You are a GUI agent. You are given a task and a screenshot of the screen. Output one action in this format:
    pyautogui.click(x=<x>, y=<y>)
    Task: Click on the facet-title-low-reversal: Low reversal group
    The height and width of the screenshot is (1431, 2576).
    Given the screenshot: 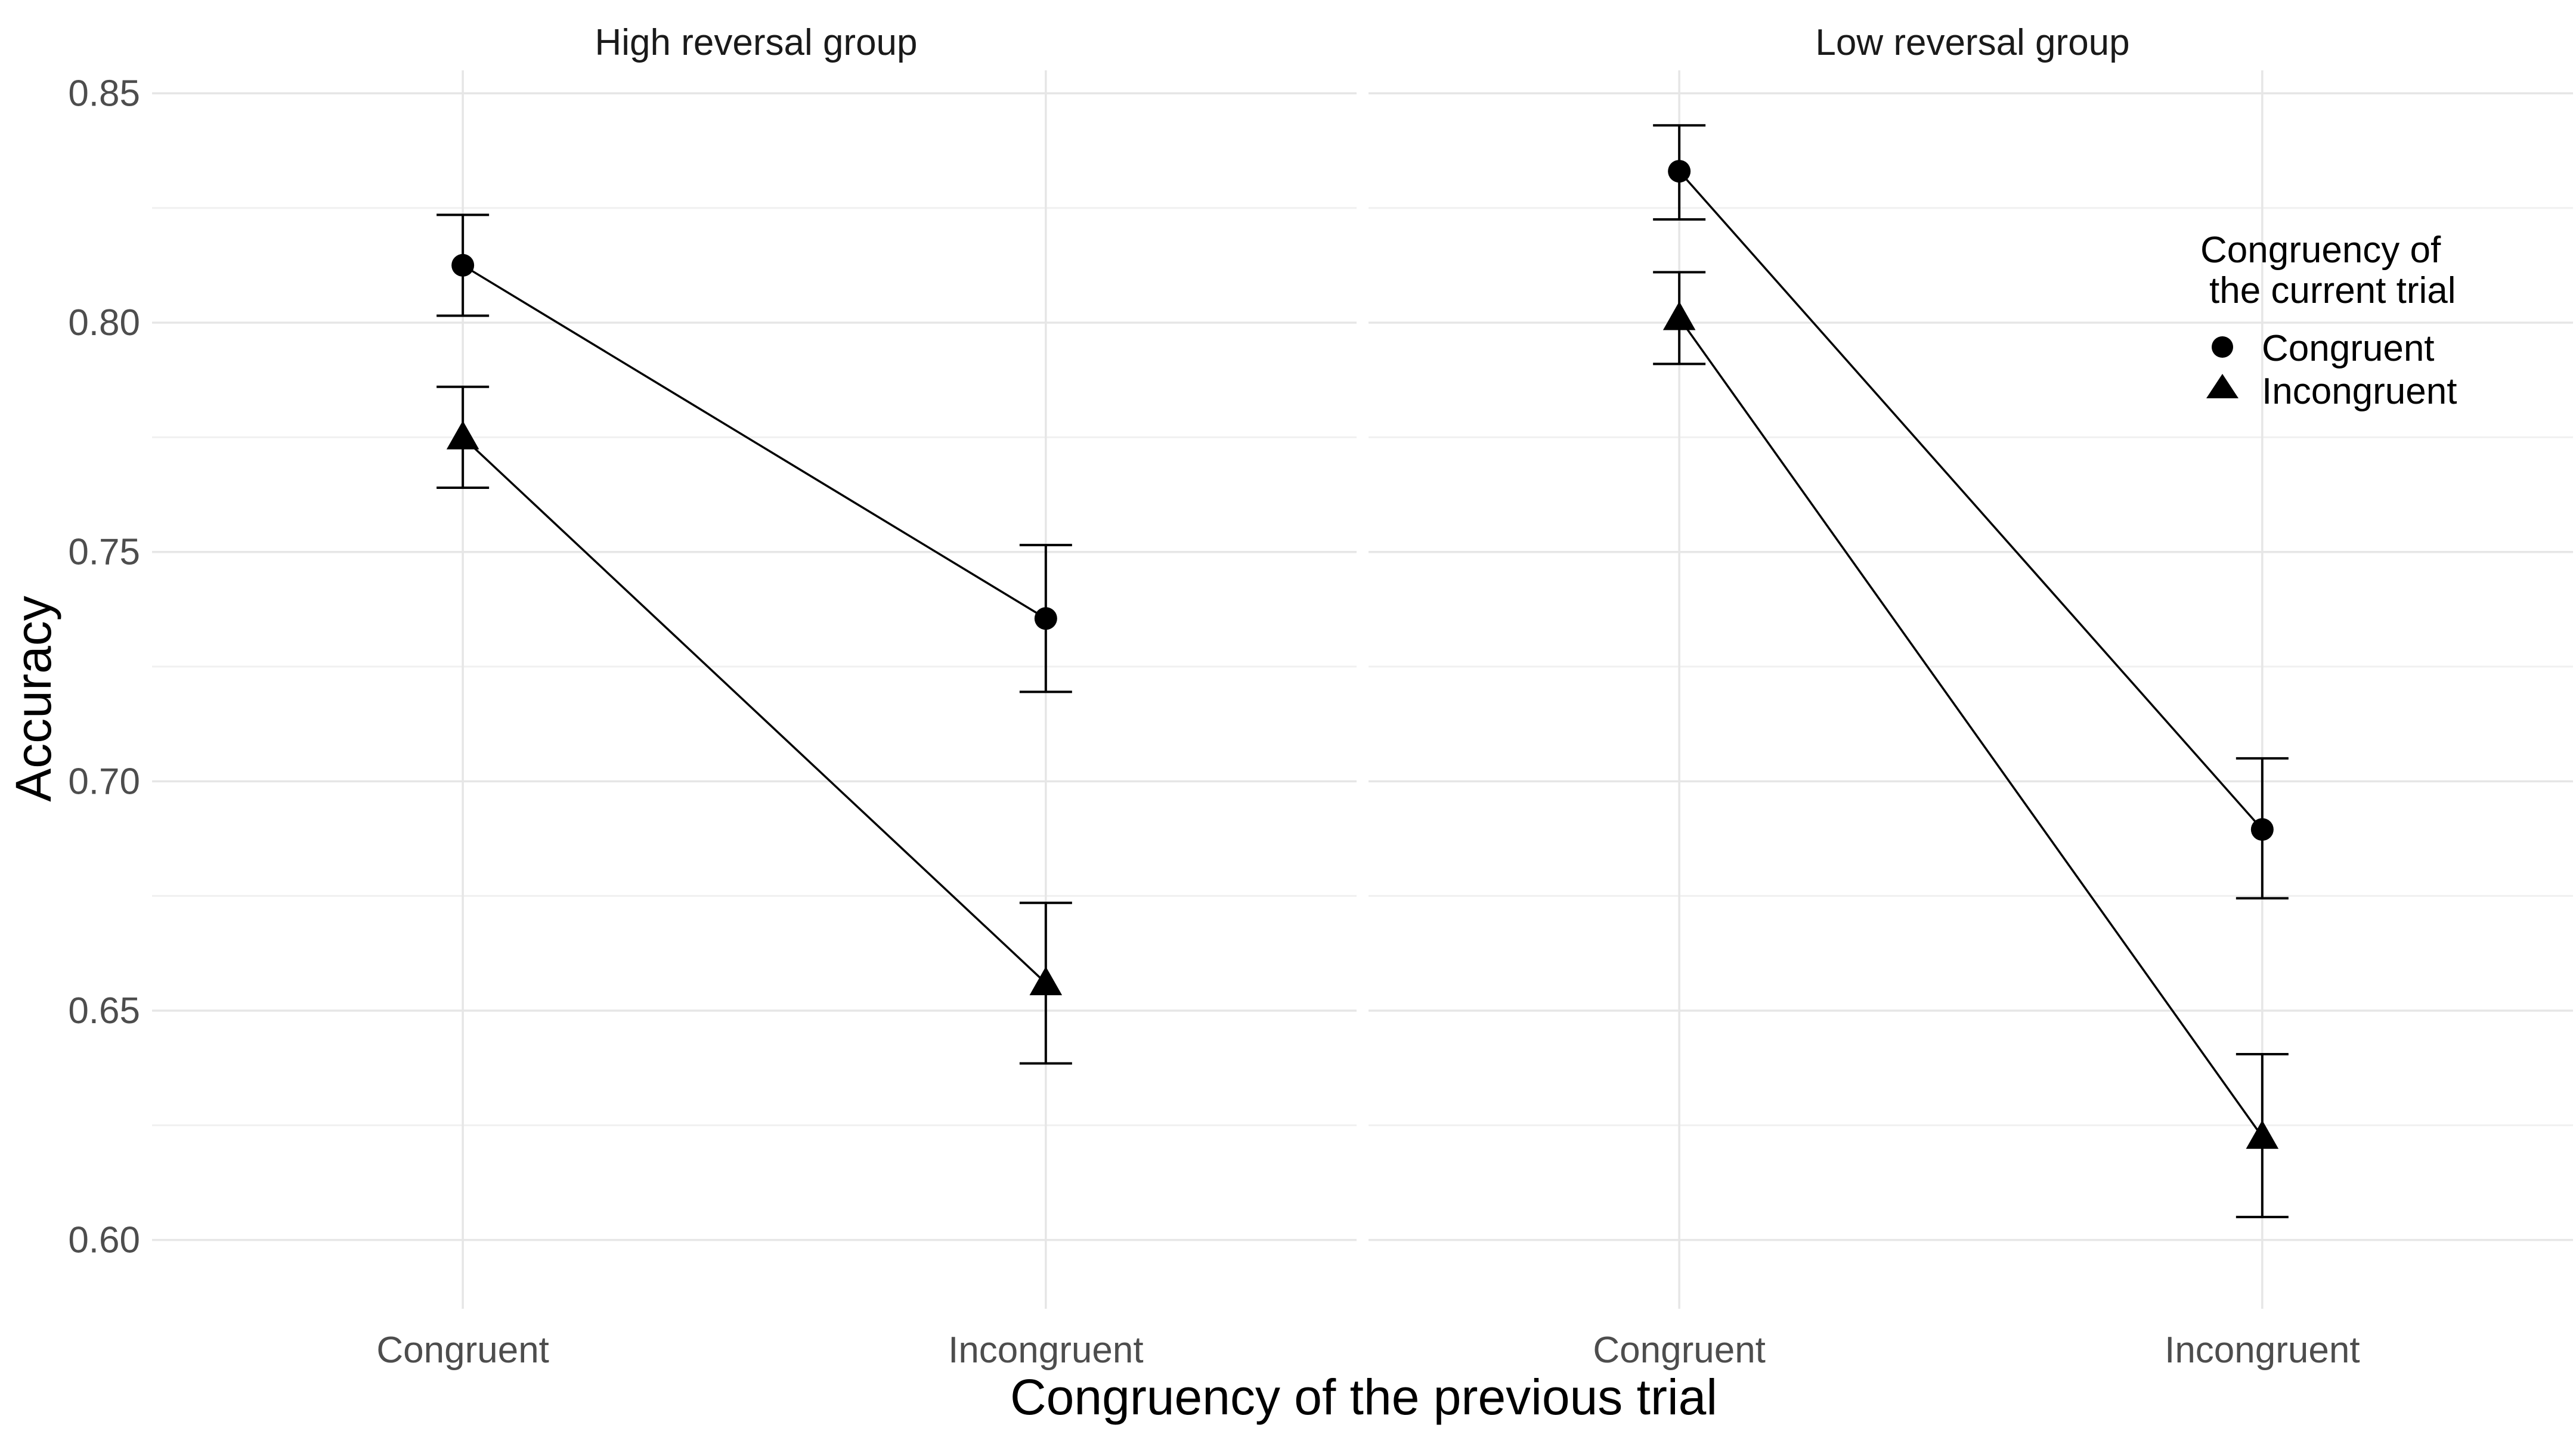 What is the action you would take?
    pyautogui.click(x=1972, y=42)
    